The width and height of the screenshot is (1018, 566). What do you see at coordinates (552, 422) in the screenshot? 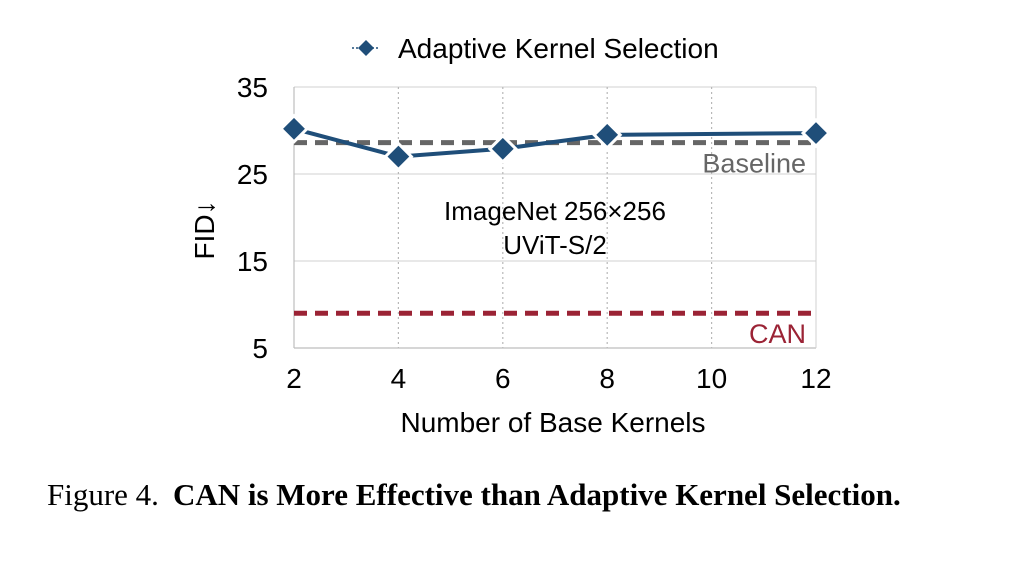
I see `x-axis-label: Number of Base Kernels` at bounding box center [552, 422].